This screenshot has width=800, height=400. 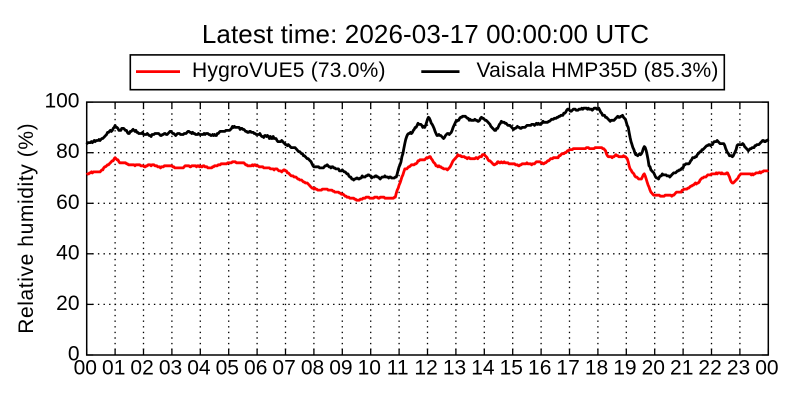 What do you see at coordinates (289, 70) in the screenshot?
I see `svg-text: HygroVUE5 (73.0%)` at bounding box center [289, 70].